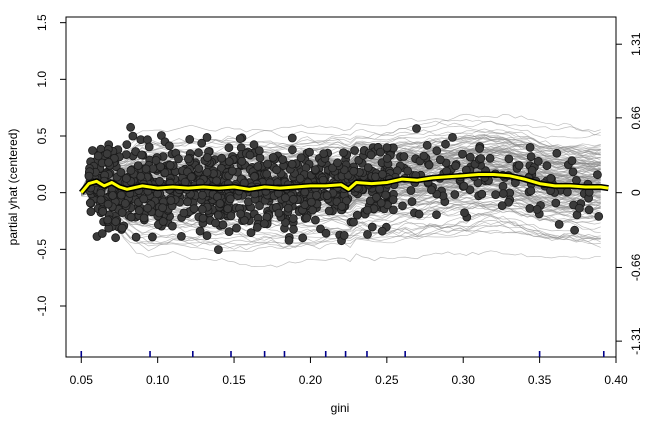 The image size is (647, 424). I want to click on y-tick-label: 0.0, so click(42, 192).